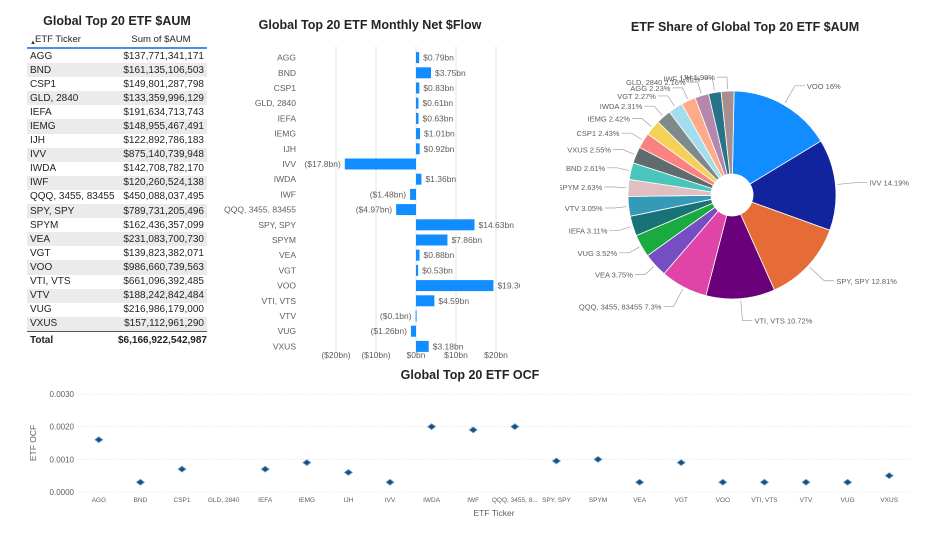 This screenshot has height=545, width=941. Describe the element at coordinates (163, 282) in the screenshot. I see `aum-cell: $661,096,392,485` at that location.